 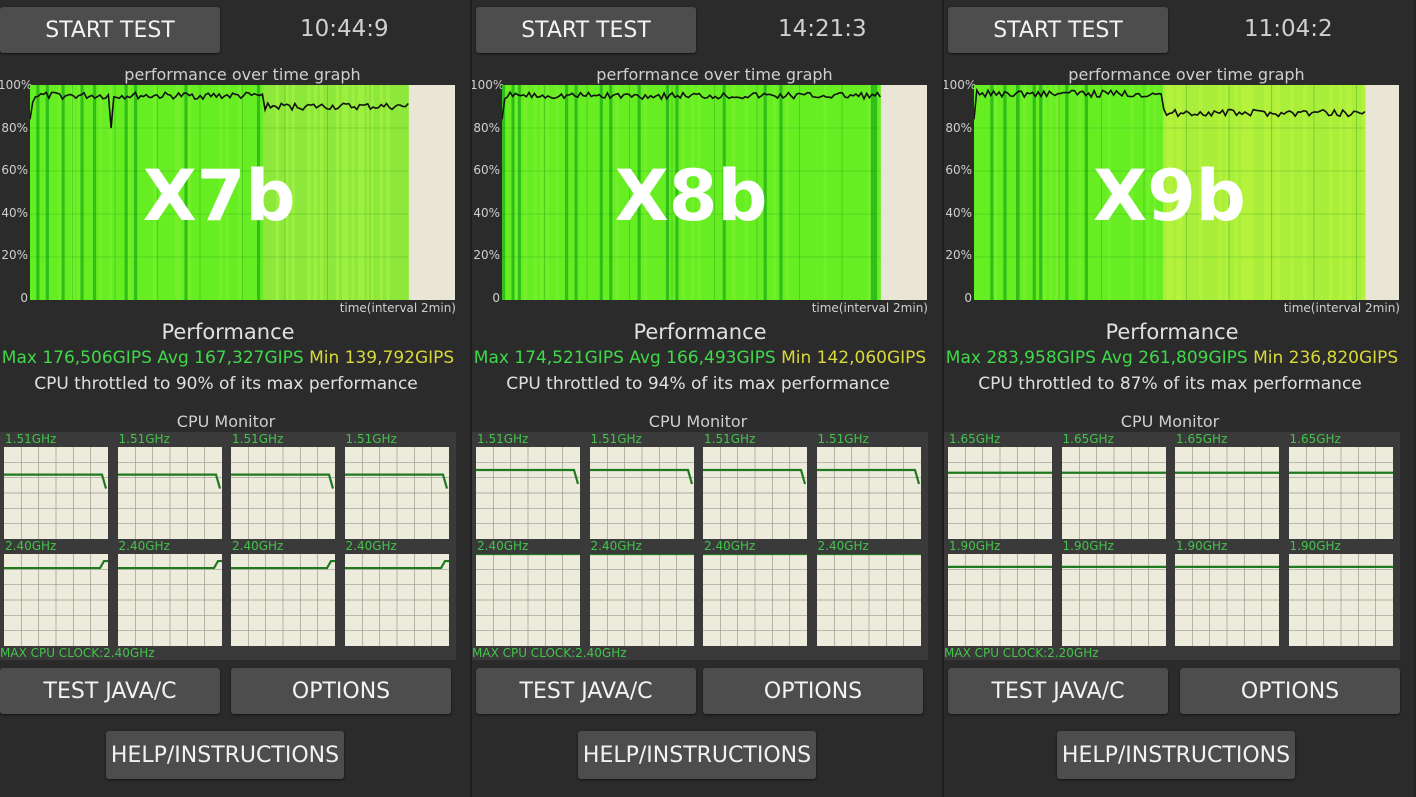 I want to click on min-gips: Min 139,792GIPS, so click(x=382, y=358).